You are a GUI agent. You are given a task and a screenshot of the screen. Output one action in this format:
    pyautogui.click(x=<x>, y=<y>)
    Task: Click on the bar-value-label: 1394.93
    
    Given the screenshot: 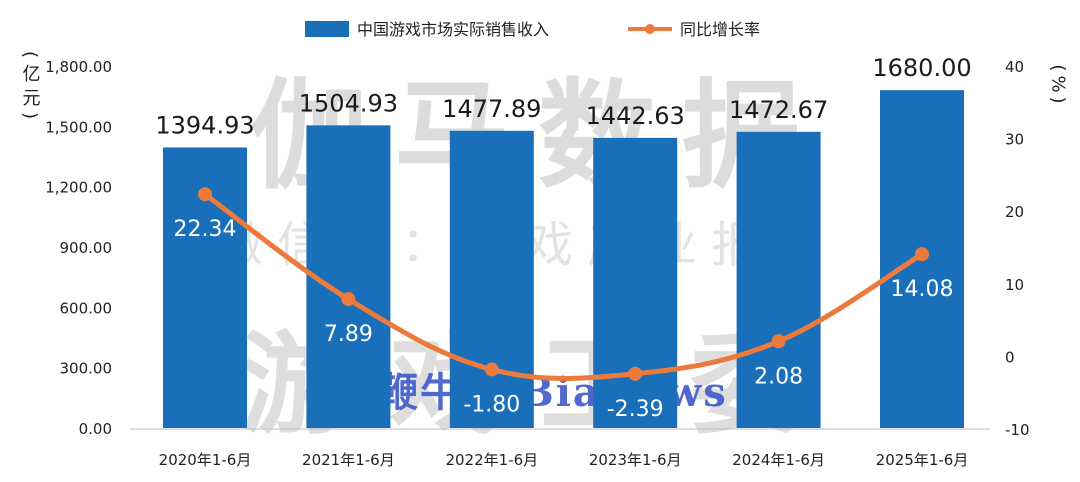 What is the action you would take?
    pyautogui.click(x=204, y=125)
    